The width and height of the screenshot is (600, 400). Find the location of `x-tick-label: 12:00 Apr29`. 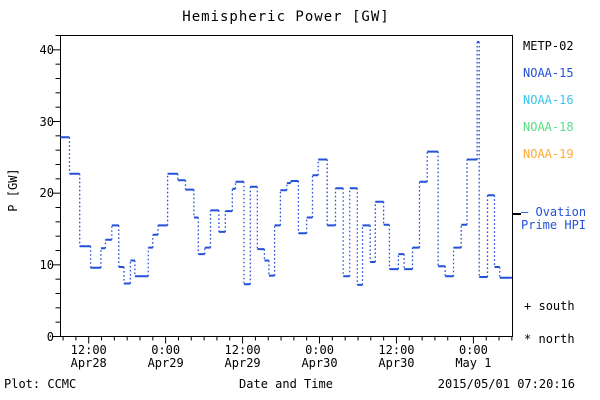

x-tick-label: 12:00 Apr29 is located at coordinates (243, 357).